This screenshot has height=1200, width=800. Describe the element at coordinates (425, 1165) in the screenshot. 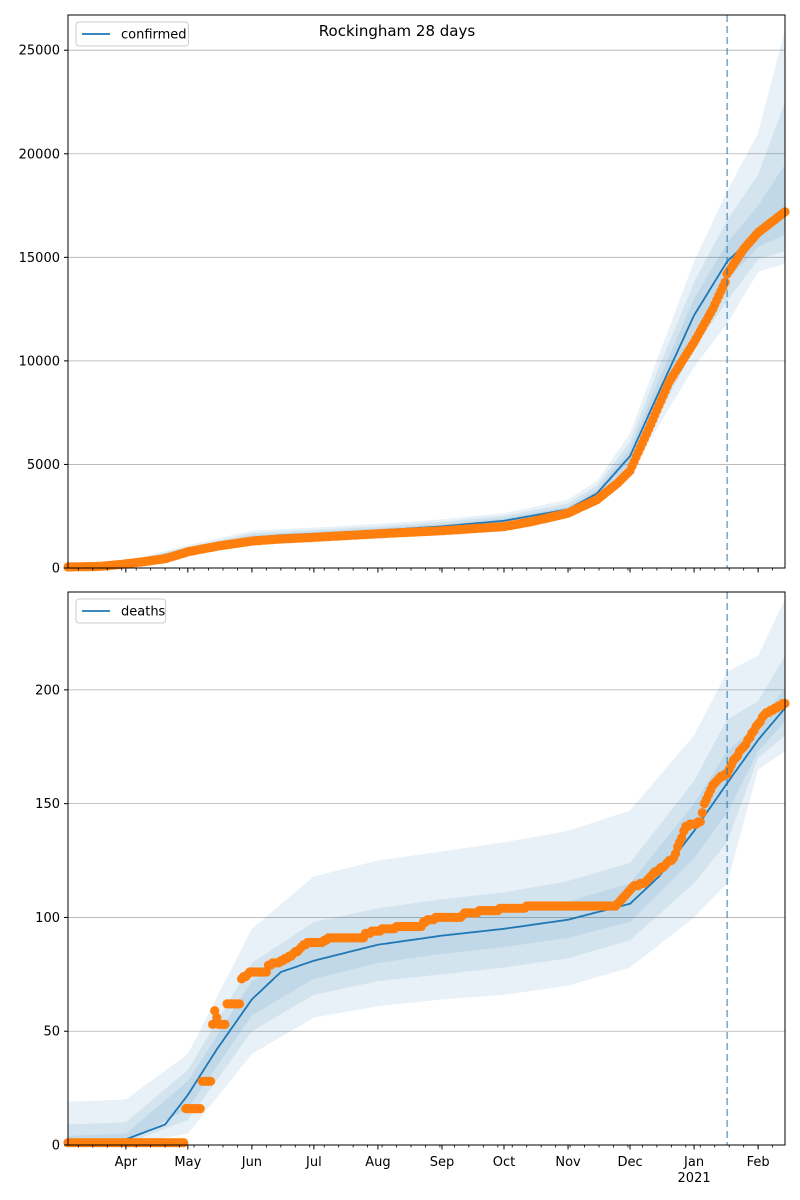

I see `deaths-x-ticks: Apr May Jun Jul Aug Sep Oct Nov Dec Jan Feb 2021` at that location.